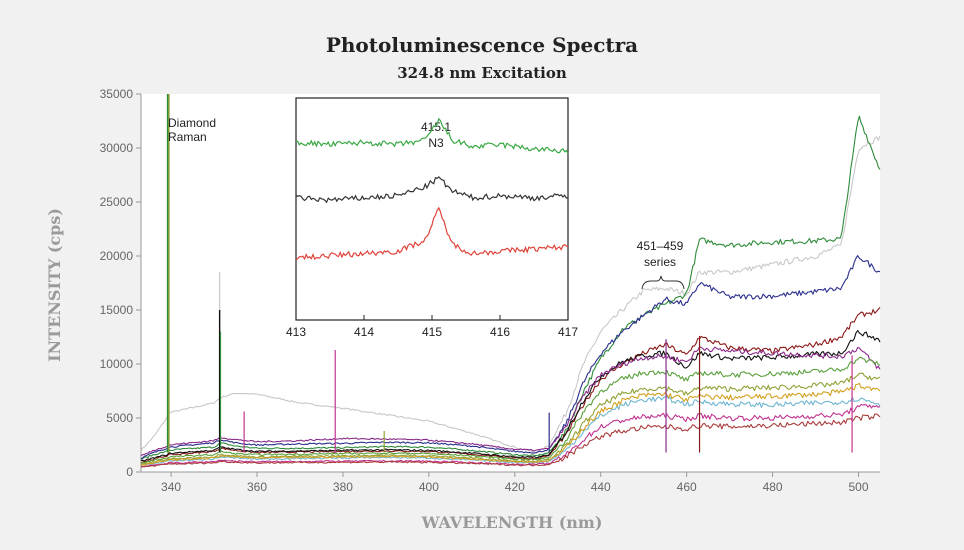 The width and height of the screenshot is (964, 550). Describe the element at coordinates (601, 487) in the screenshot. I see `x-tick-label: 440` at that location.